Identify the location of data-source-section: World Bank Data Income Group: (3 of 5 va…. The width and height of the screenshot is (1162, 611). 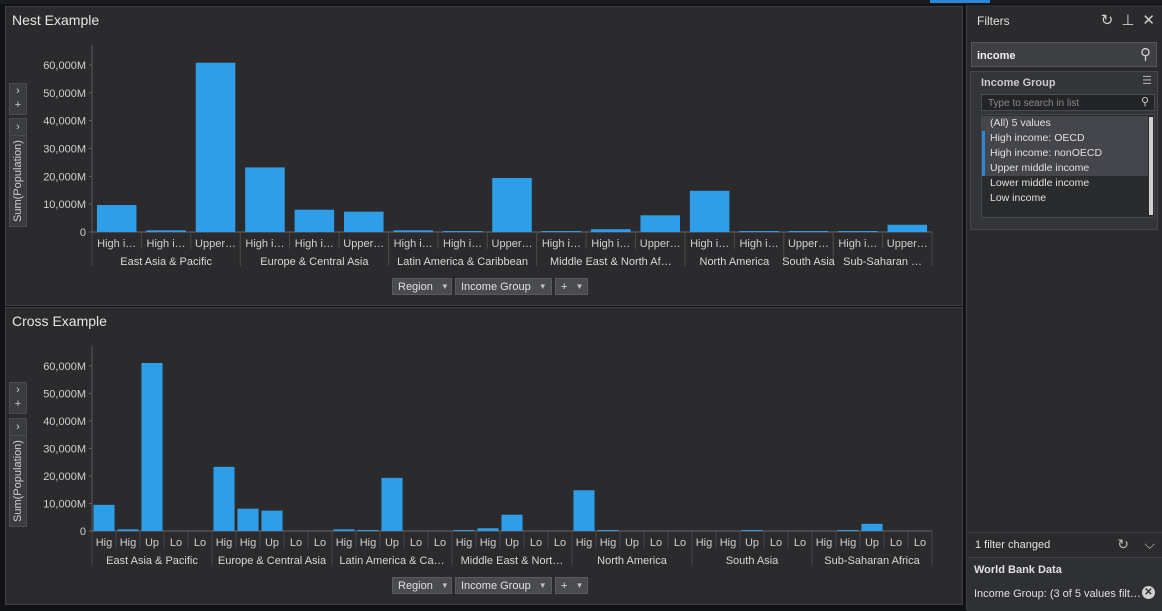
(1064, 584).